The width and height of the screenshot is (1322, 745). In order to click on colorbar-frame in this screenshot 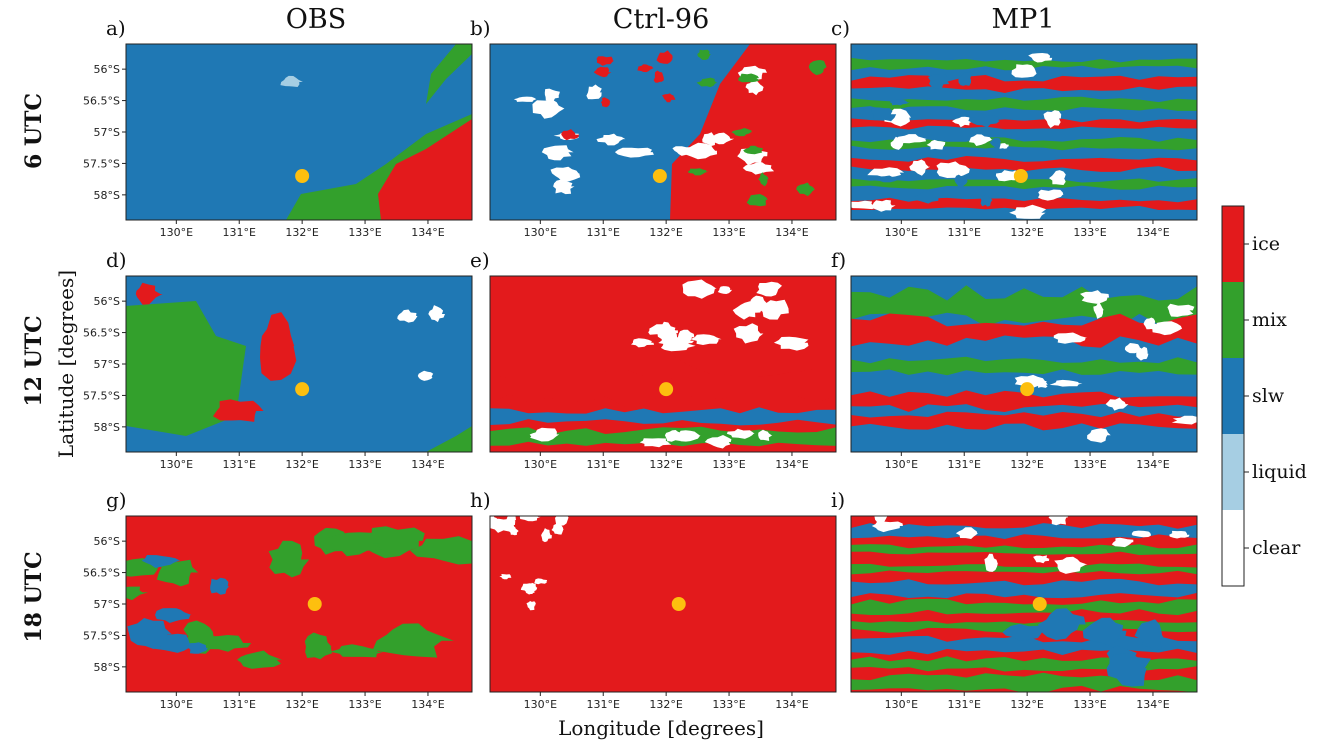, I will do `click(1233, 396)`.